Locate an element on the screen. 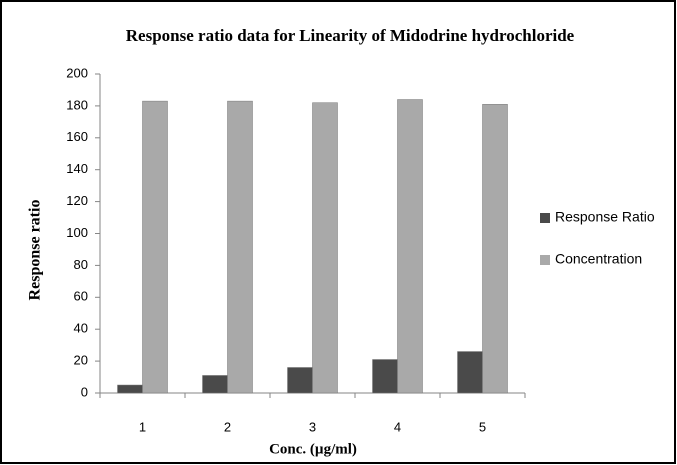 This screenshot has height=465, width=677. y-tick-label: 60 is located at coordinates (81, 296).